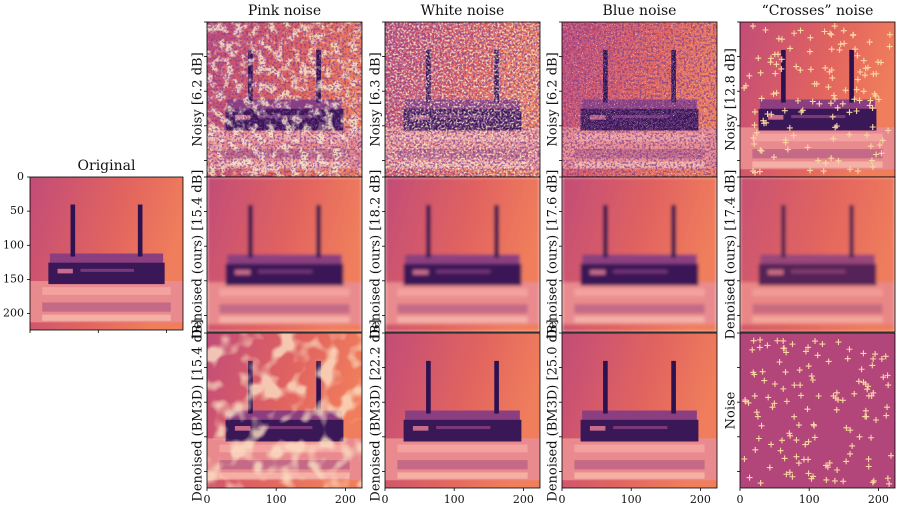 This screenshot has width=900, height=510. Describe the element at coordinates (731, 410) in the screenshot. I see `row-label: Noise` at that location.